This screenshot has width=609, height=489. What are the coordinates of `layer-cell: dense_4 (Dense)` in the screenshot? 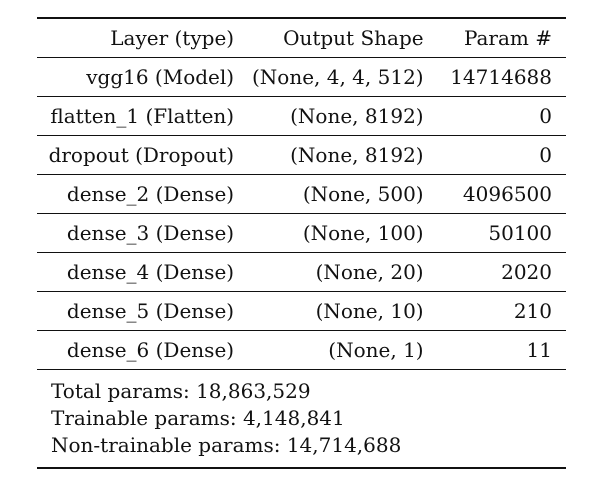 It's located at (150, 272).